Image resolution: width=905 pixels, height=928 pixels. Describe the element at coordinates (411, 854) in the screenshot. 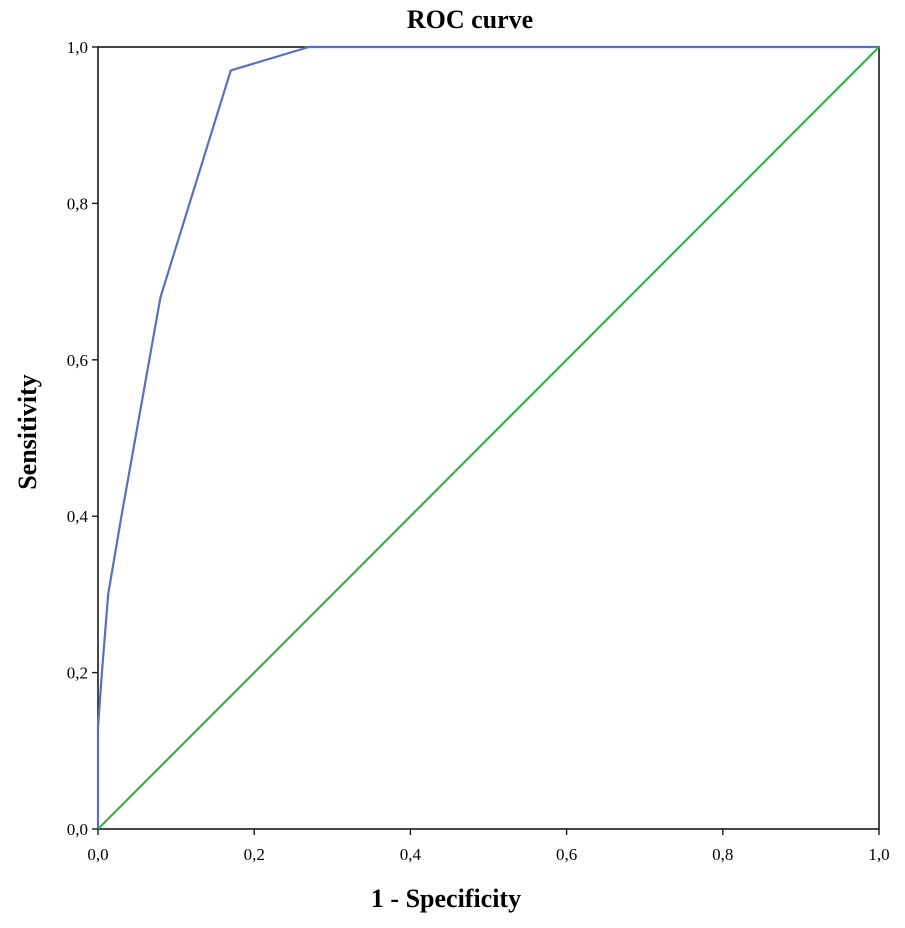

I see `x-tick-label: 0,4` at that location.